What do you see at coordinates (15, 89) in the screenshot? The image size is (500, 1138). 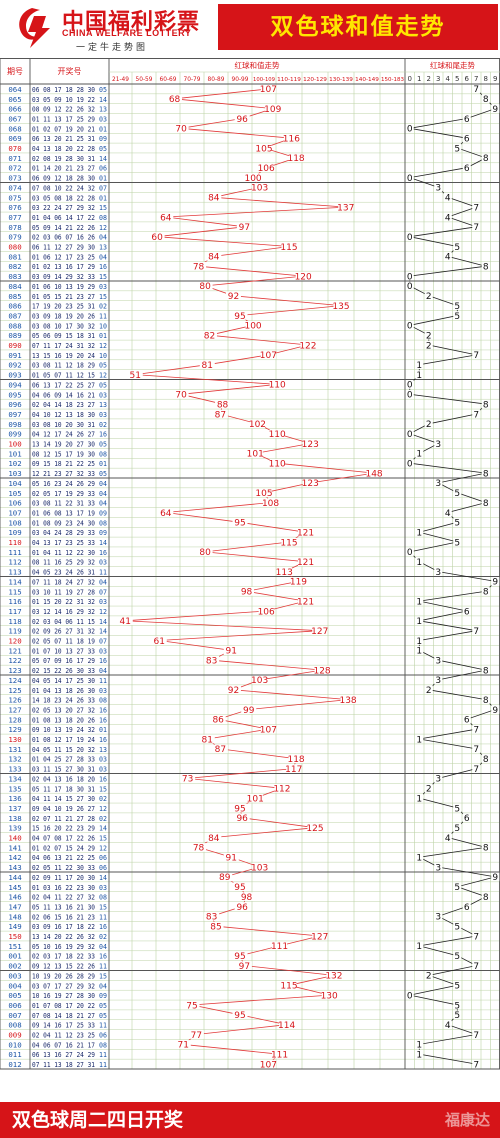 I see `row-issue: 064` at bounding box center [15, 89].